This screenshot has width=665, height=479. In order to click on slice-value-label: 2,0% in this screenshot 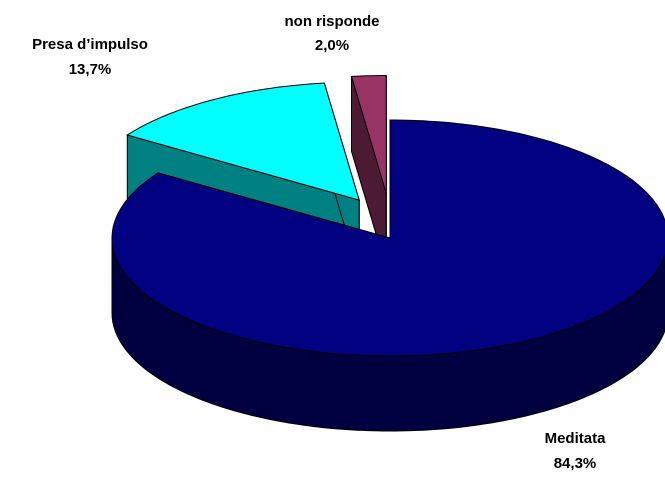, I will do `click(332, 45)`.